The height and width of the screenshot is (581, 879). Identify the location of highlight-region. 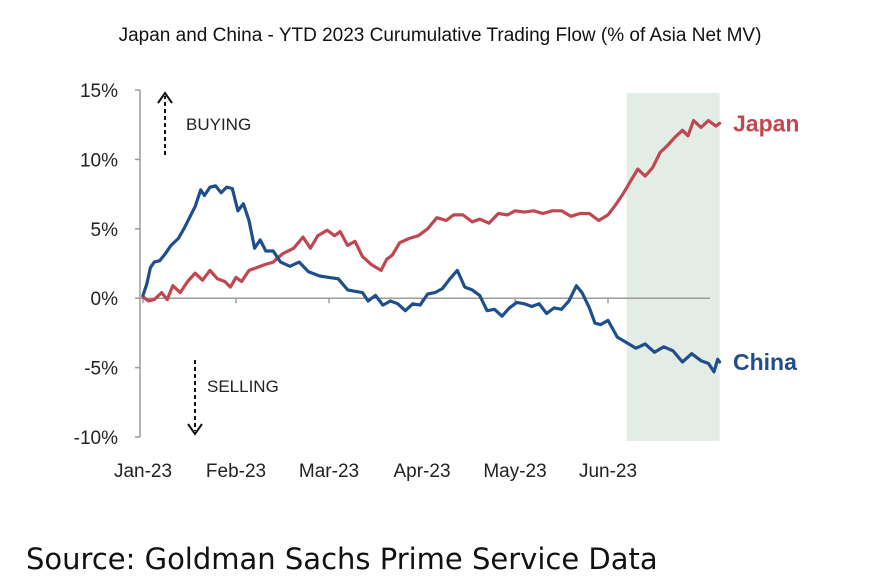
(673, 267).